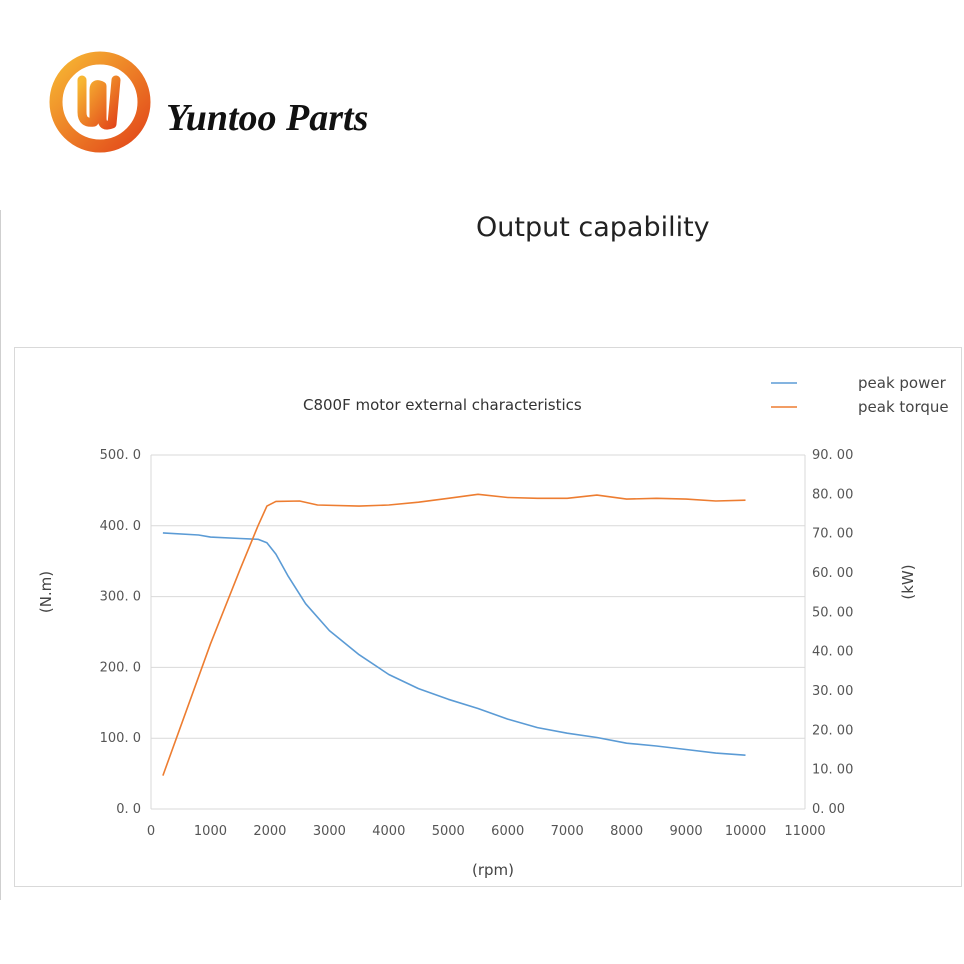  What do you see at coordinates (832, 730) in the screenshot?
I see `y-right-tick-label: 20. 00` at bounding box center [832, 730].